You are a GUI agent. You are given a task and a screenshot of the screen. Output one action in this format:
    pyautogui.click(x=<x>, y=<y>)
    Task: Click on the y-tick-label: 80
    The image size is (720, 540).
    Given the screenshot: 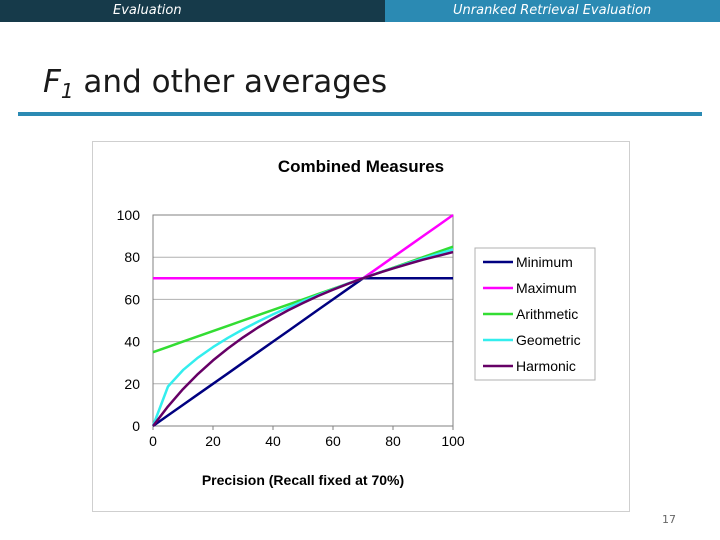 What is the action you would take?
    pyautogui.click(x=132, y=257)
    